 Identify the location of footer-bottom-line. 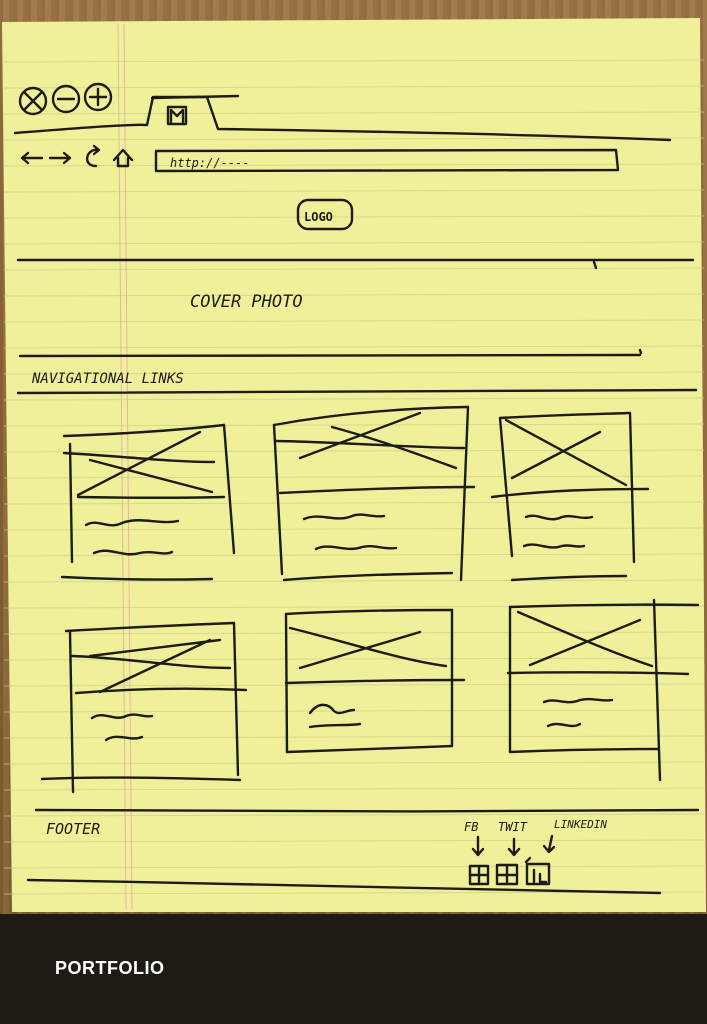
(344, 886).